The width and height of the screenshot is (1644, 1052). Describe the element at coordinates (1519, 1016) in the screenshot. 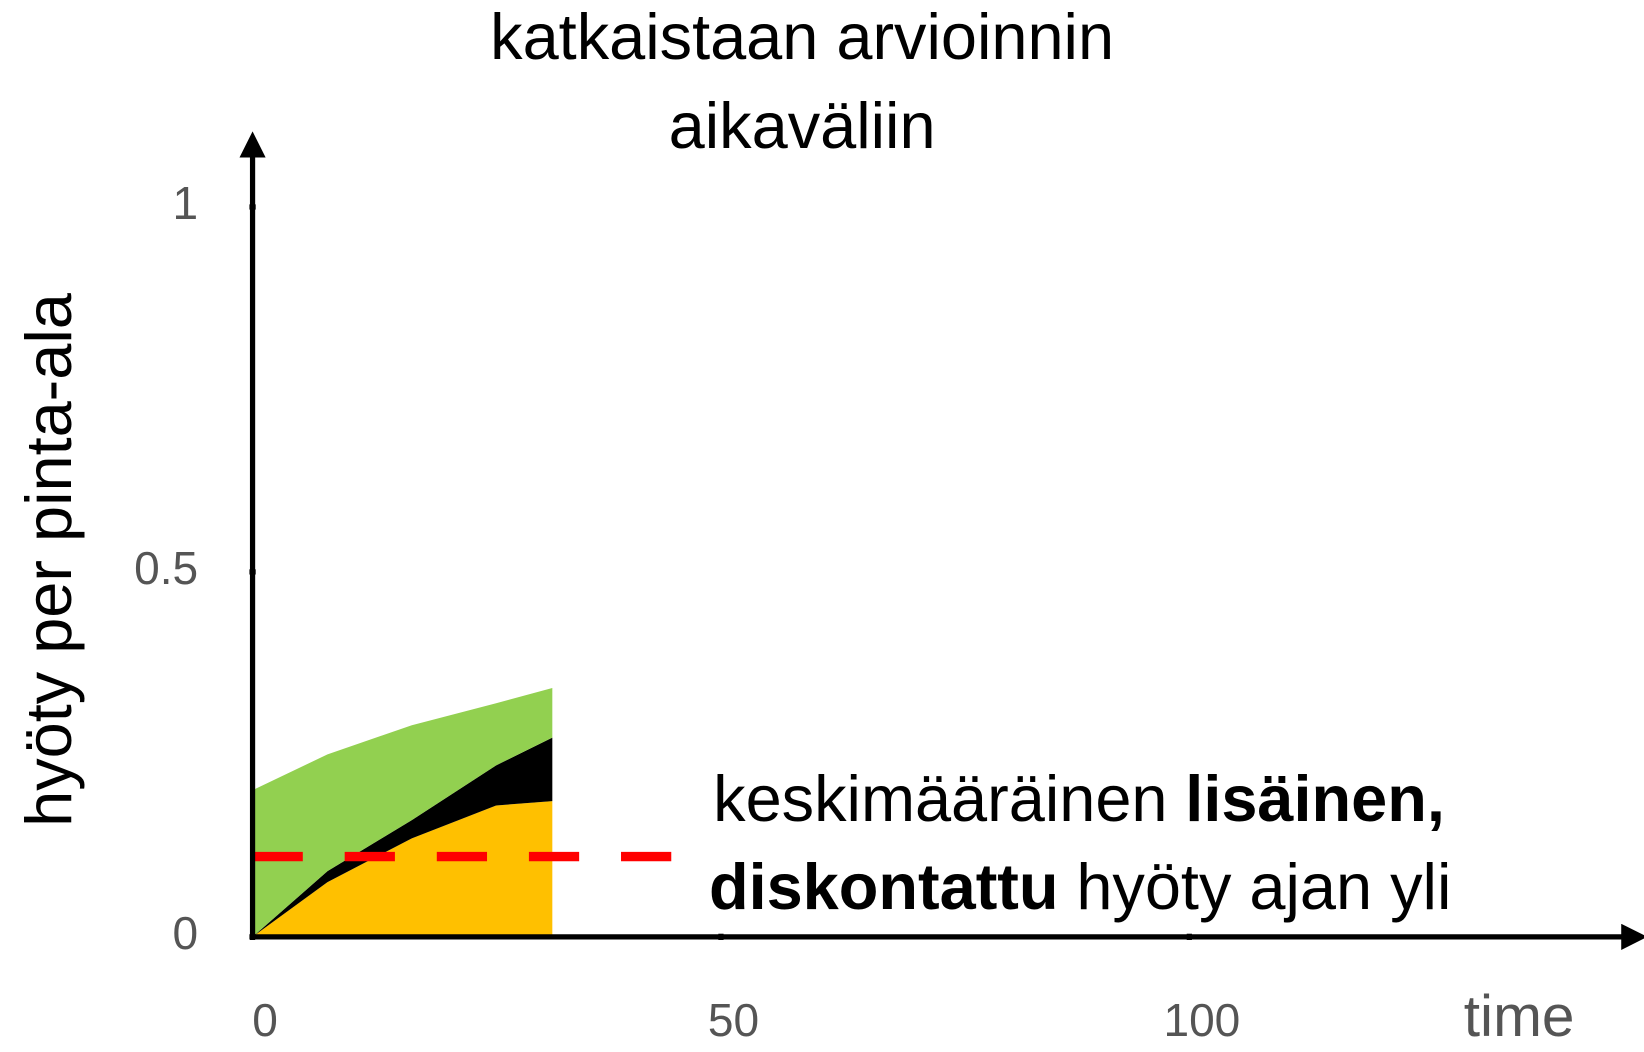

I see `x-axis-label: time` at that location.